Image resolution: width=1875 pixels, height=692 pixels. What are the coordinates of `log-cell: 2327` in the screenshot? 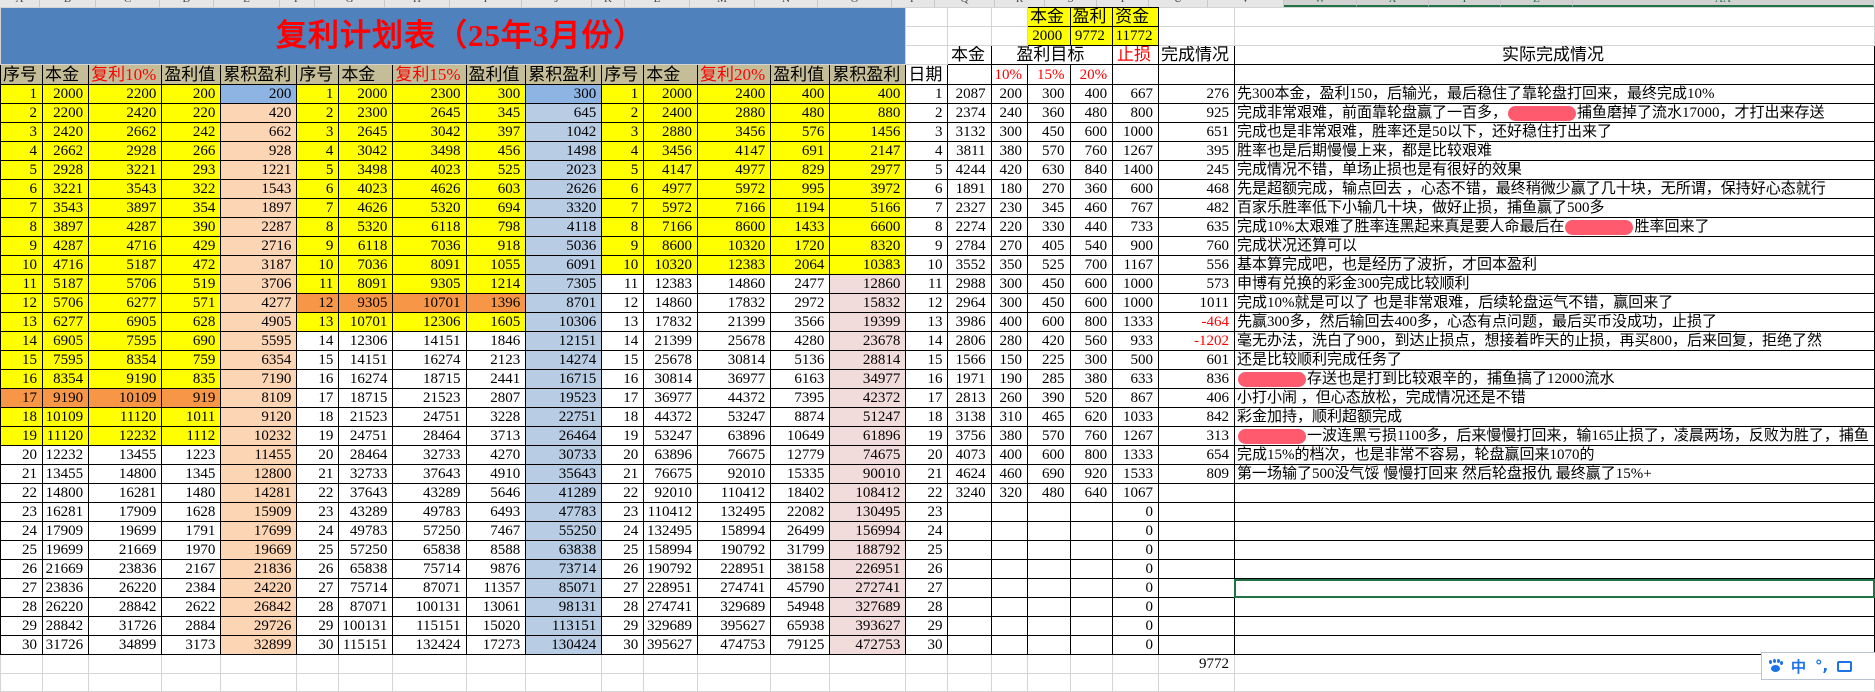 It's located at (969, 208).